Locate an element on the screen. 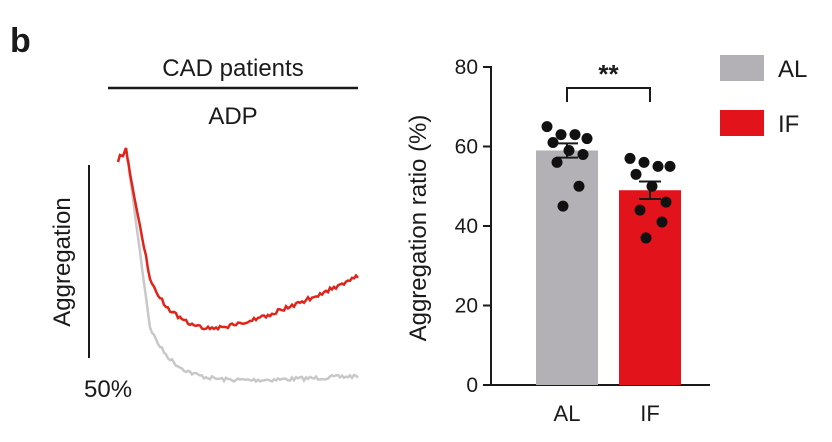  x-category-label: AL is located at coordinates (567, 413).